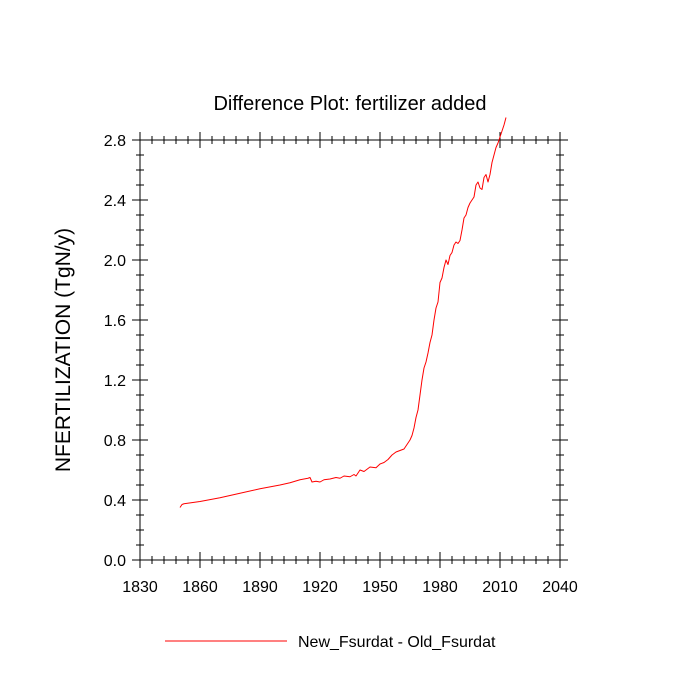 The width and height of the screenshot is (700, 700). What do you see at coordinates (115, 261) in the screenshot?
I see `y-tick-label: 2.0` at bounding box center [115, 261].